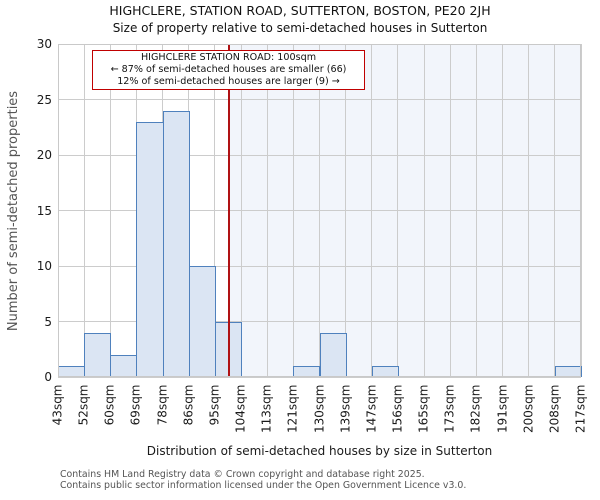 This screenshot has width=600, height=500. Describe the element at coordinates (44, 210) in the screenshot. I see `y-tick-label: 15` at that location.